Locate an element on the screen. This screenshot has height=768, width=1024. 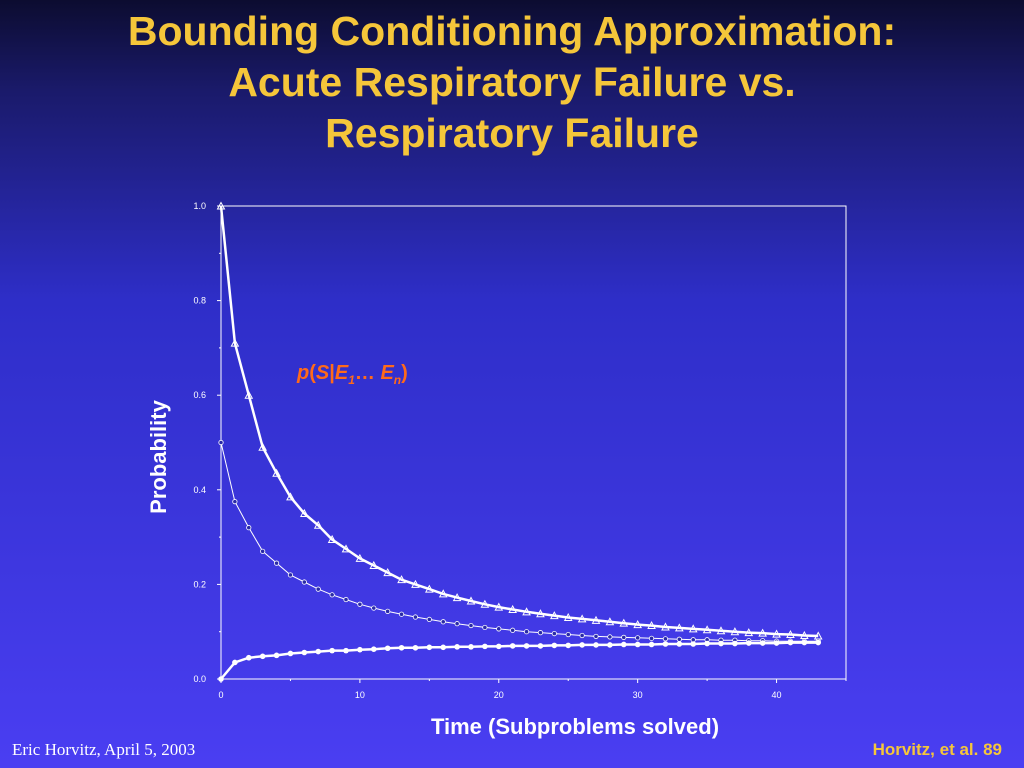
x-tick-label: 40 is located at coordinates (777, 695).